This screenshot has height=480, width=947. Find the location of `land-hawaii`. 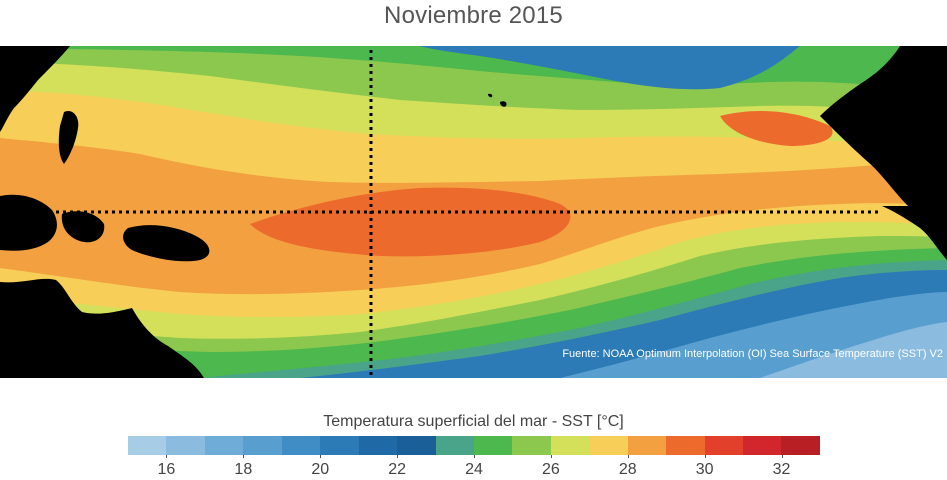

land-hawaii is located at coordinates (497, 100).